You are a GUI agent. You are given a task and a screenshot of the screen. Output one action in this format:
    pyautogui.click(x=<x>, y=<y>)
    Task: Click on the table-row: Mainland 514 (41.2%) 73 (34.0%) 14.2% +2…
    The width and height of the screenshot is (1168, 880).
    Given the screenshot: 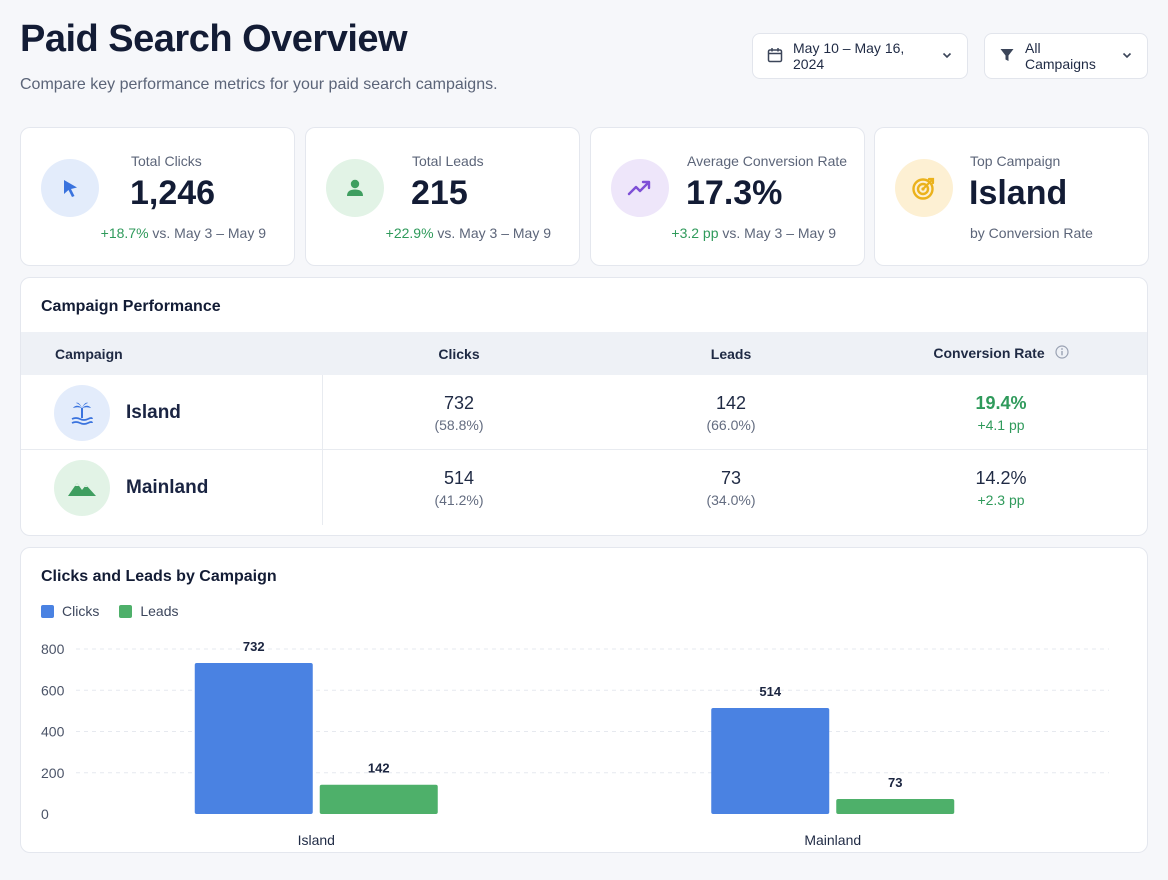 What is the action you would take?
    pyautogui.click(x=584, y=487)
    